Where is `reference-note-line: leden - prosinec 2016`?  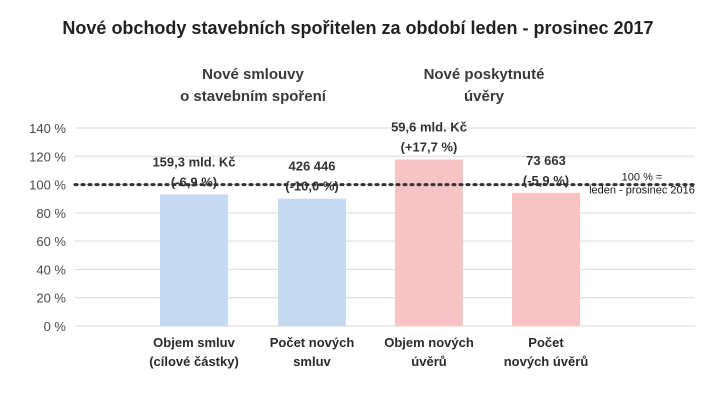 reference-note-line: leden - prosinec 2016 is located at coordinates (642, 191).